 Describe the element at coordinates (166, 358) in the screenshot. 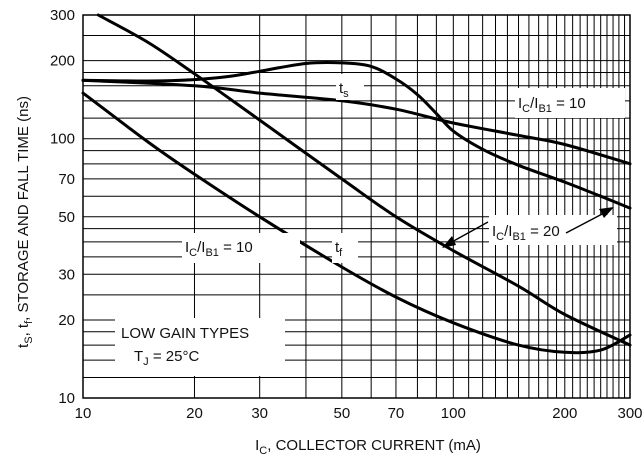

I see `tj-label: TJ = 25°C` at that location.